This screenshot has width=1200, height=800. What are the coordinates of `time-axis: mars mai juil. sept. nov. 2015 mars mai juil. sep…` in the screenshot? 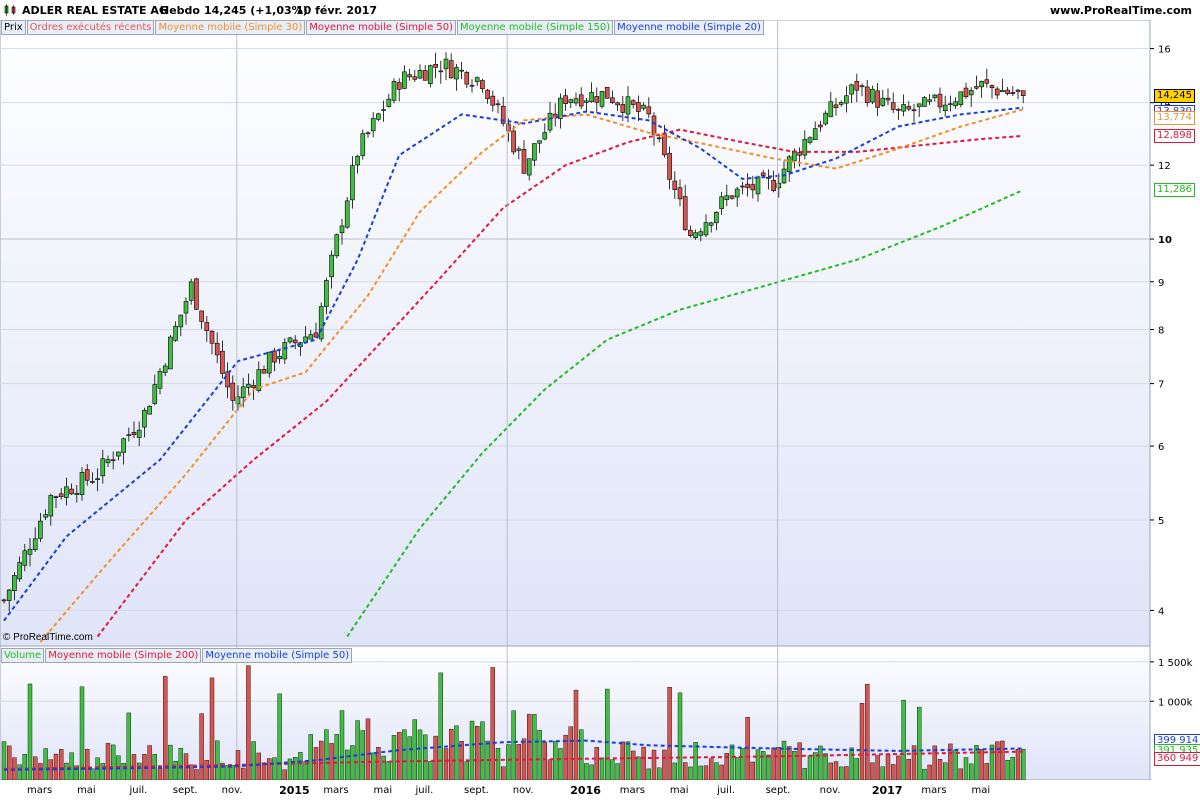 It's located at (600, 790).